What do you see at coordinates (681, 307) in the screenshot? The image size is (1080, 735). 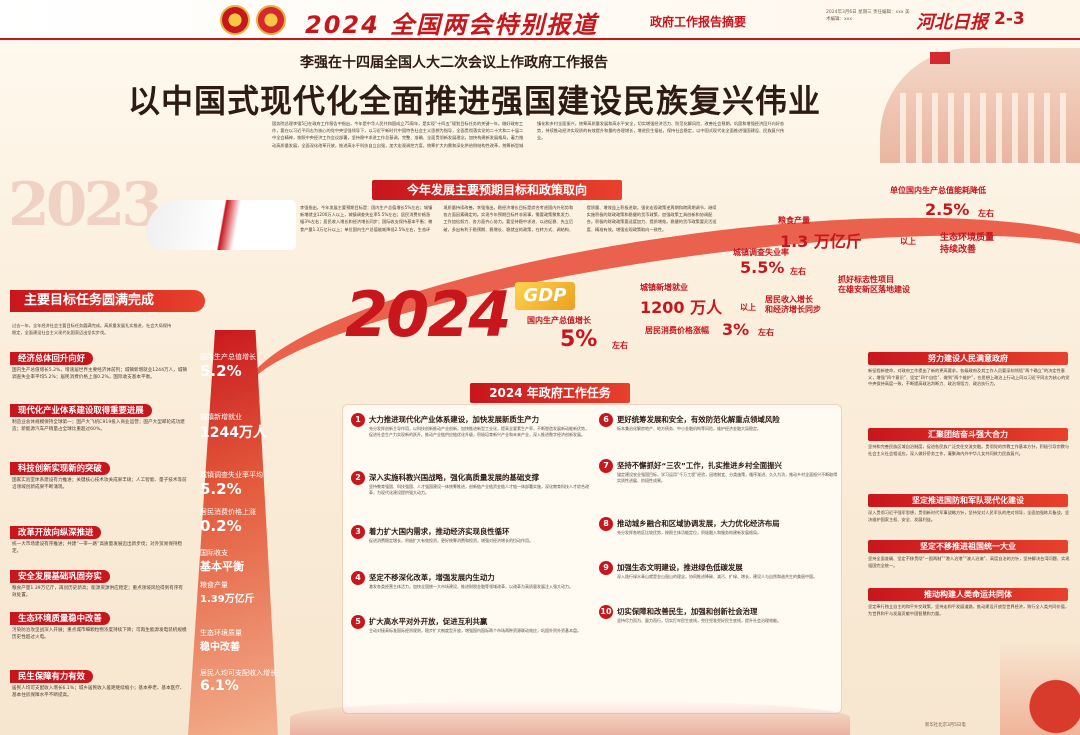 I see `target-jobs-value: 1200 万人` at bounding box center [681, 307].